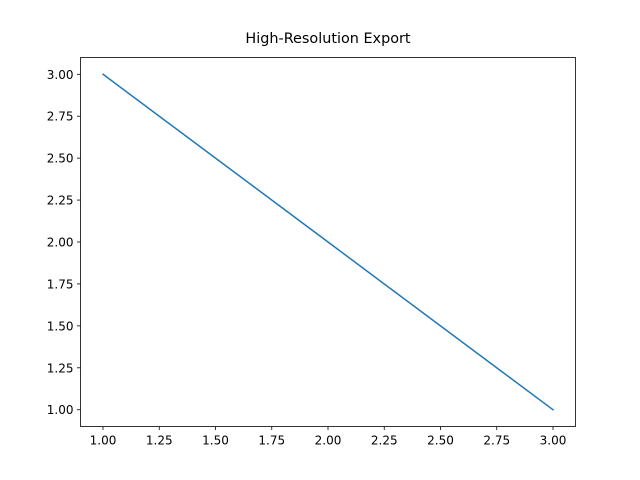  What do you see at coordinates (553, 441) in the screenshot?
I see `x-tick-label: 3.00` at bounding box center [553, 441].